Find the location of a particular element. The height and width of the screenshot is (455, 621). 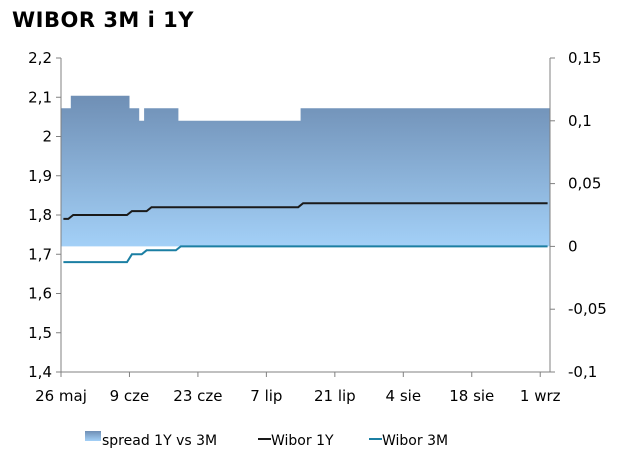

x-tick-label: 23 cze is located at coordinates (197, 396).